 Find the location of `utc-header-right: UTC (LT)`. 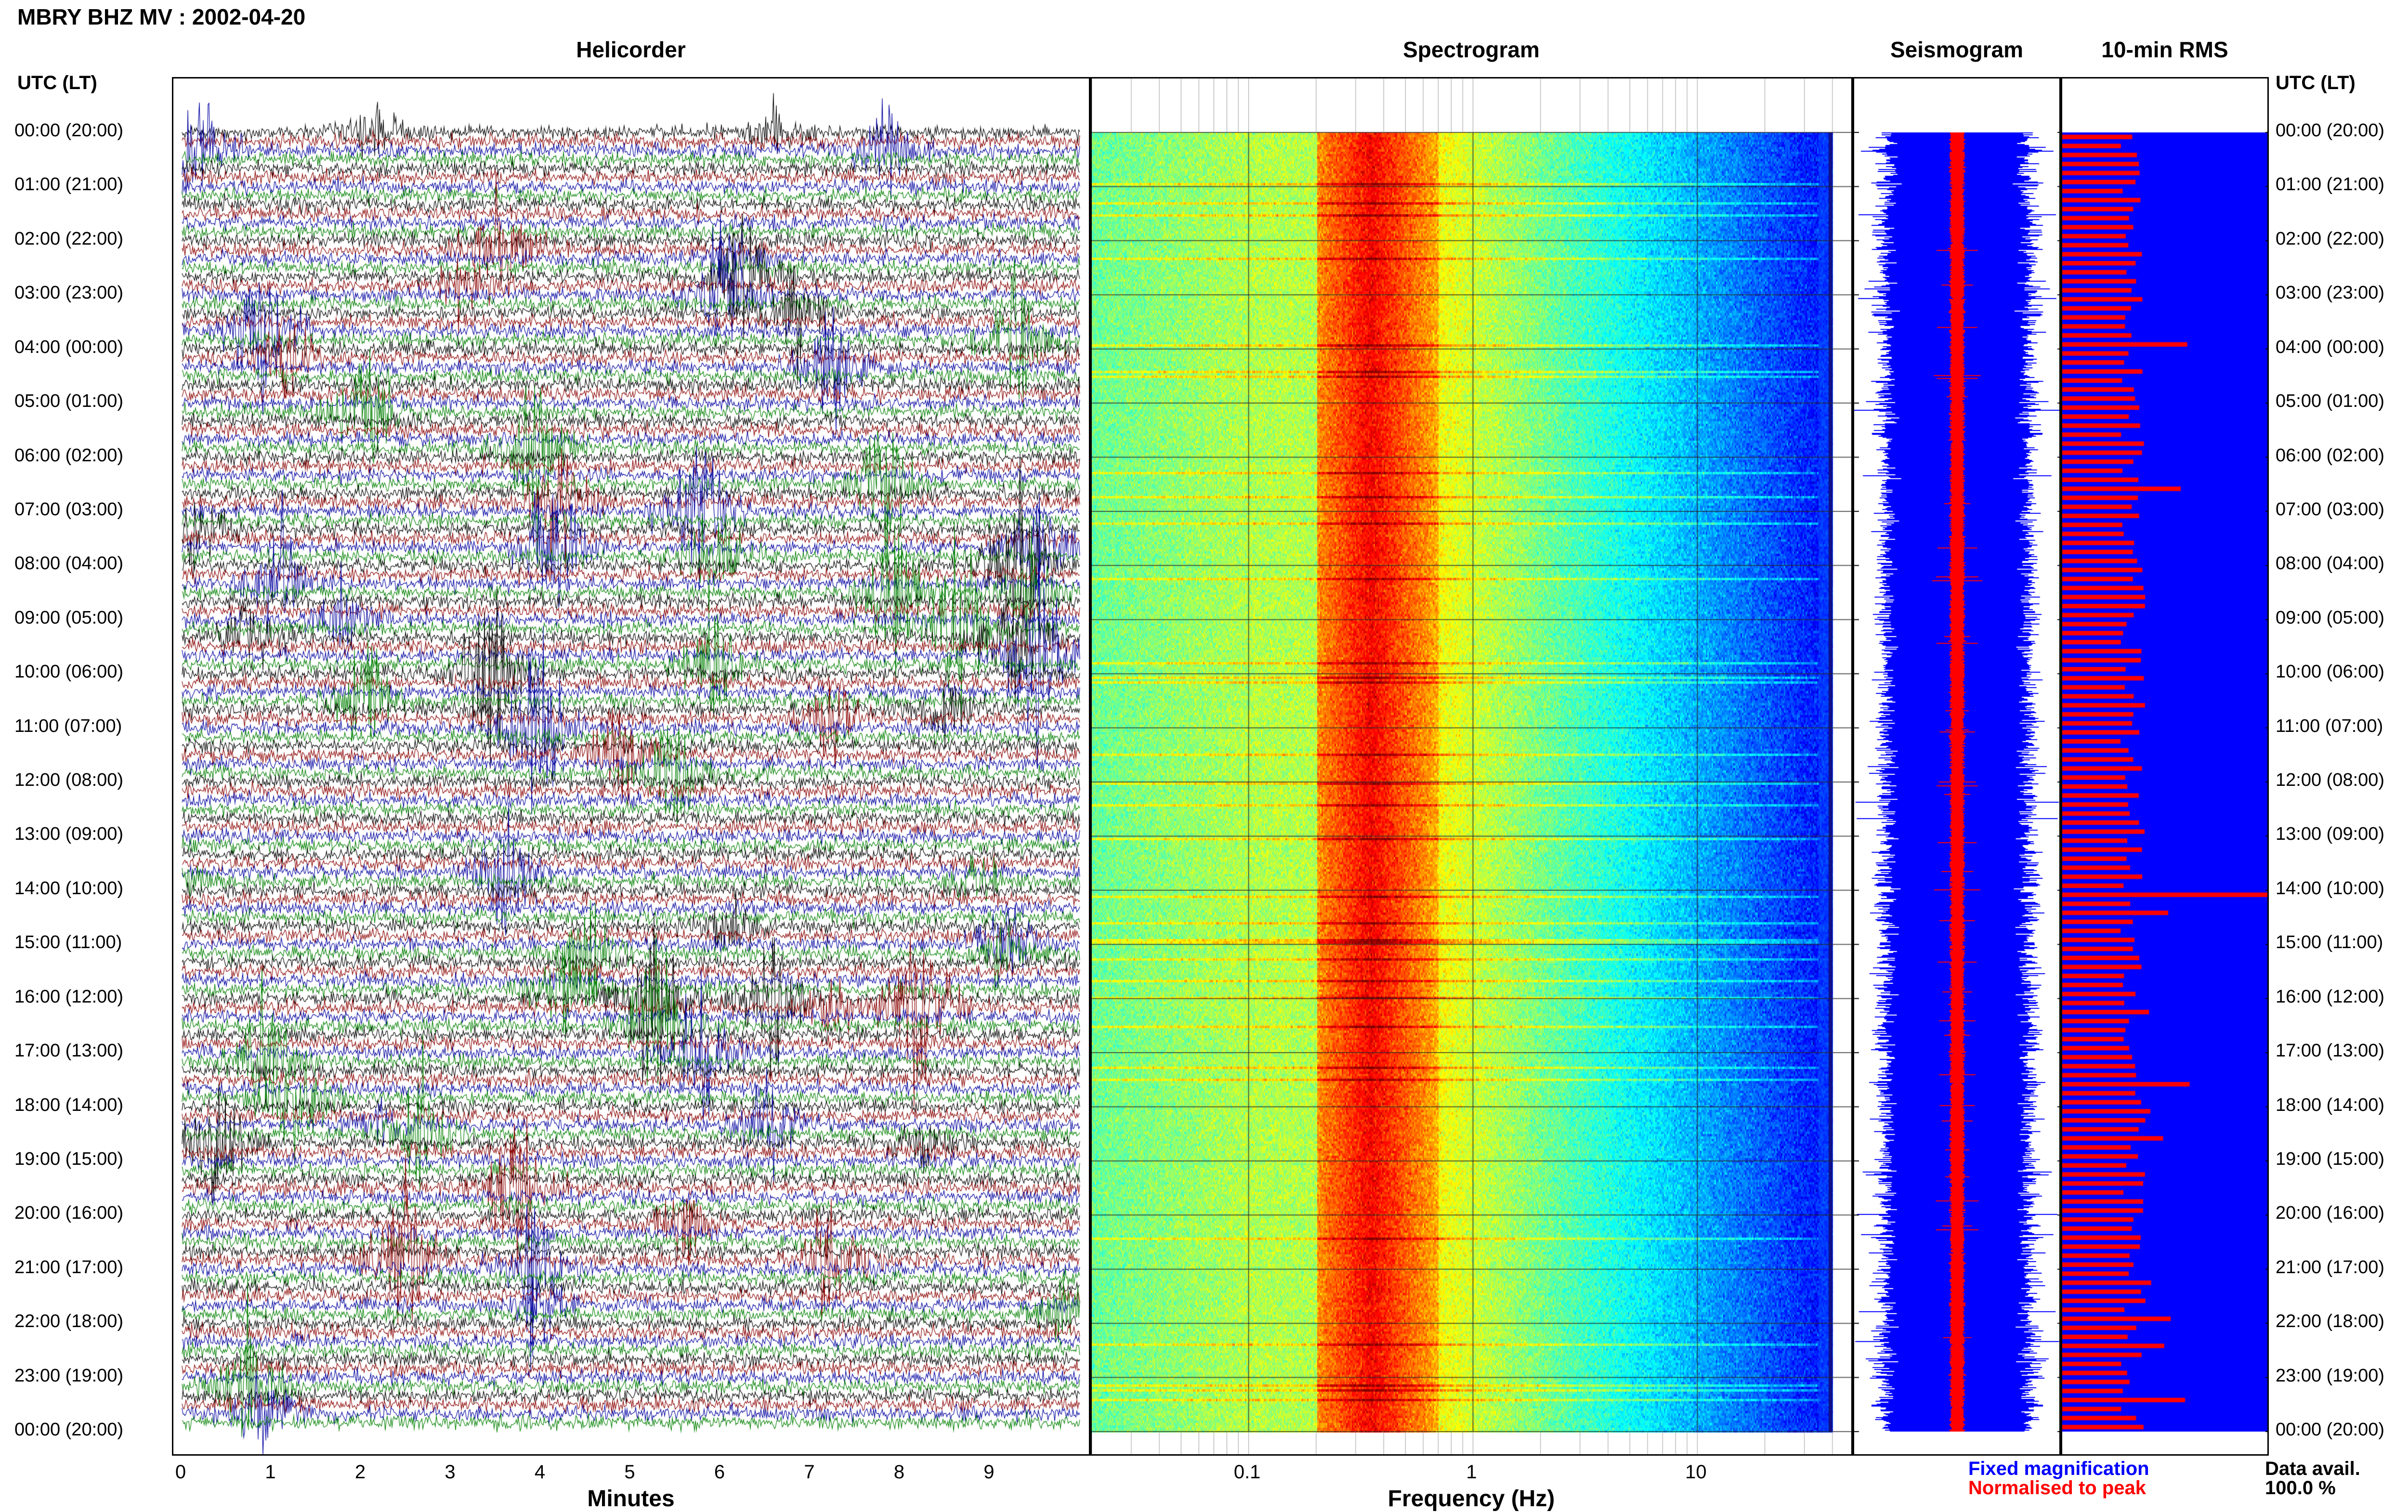

utc-header-right: UTC (LT) is located at coordinates (2316, 82).